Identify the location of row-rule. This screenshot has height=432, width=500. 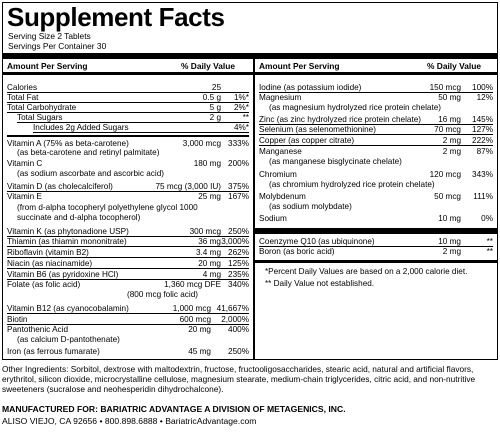
(128, 136).